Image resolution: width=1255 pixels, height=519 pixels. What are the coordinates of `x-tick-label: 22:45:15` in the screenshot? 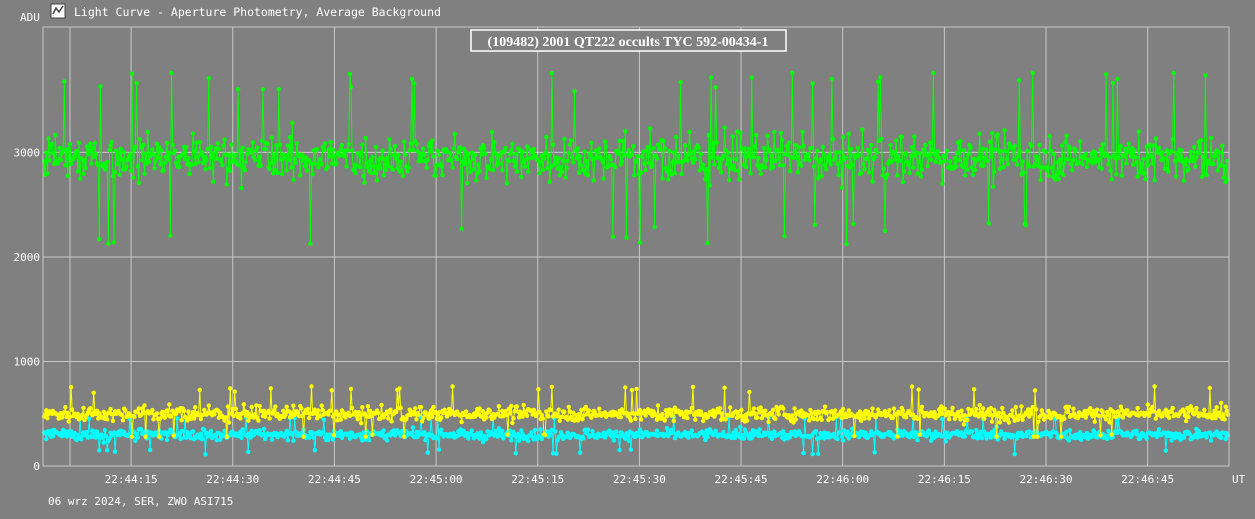 It's located at (537, 479).